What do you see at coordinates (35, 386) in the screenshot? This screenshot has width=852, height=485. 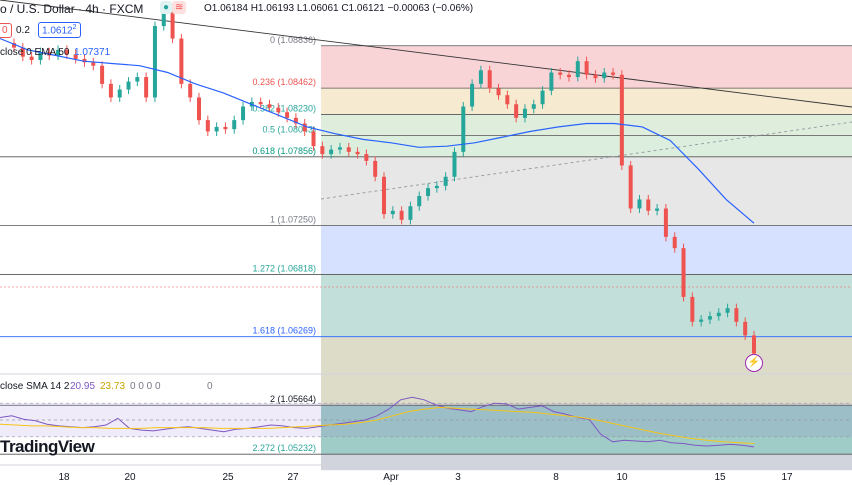 I see `rsi-legend-label: close SMA 14 2` at bounding box center [35, 386].